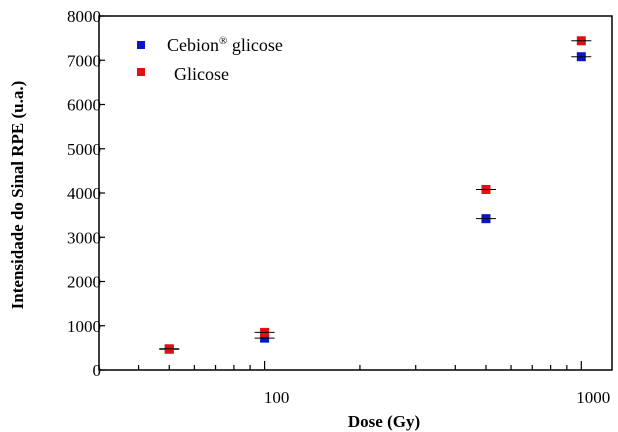  Describe the element at coordinates (201, 74) in the screenshot. I see `legend-label-glicose: Glicose` at that location.